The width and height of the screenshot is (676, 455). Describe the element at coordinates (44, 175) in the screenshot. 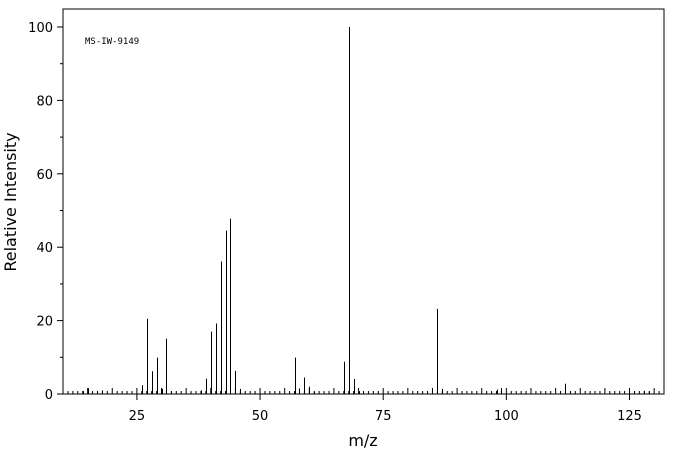

I see `y-tick-label: 60` at that location.